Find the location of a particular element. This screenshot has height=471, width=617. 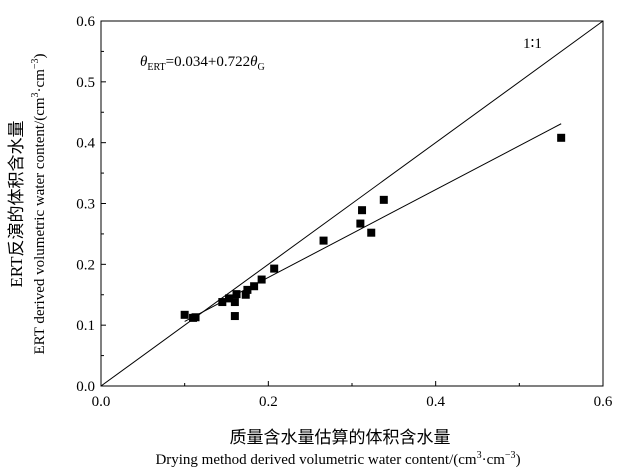

y-tick-label: 0.0 is located at coordinates (85, 387).